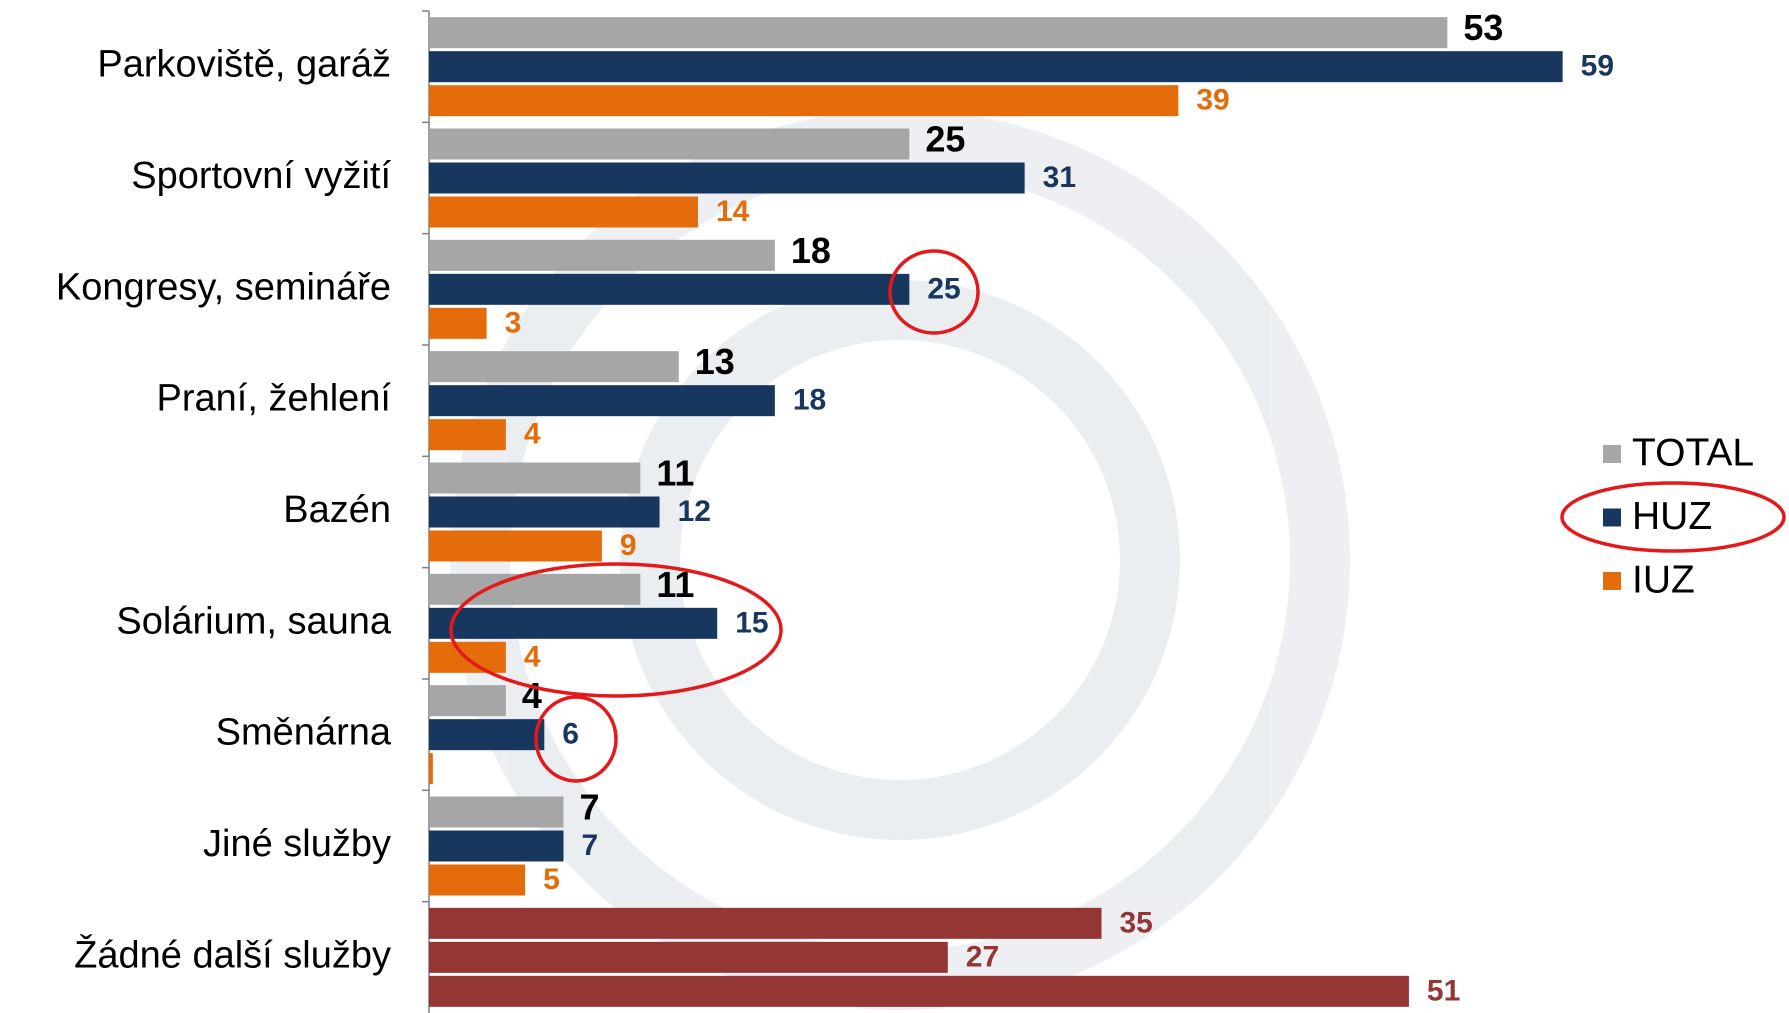 The height and width of the screenshot is (1013, 1789). I want to click on legend-label: HUZ, so click(1672, 516).